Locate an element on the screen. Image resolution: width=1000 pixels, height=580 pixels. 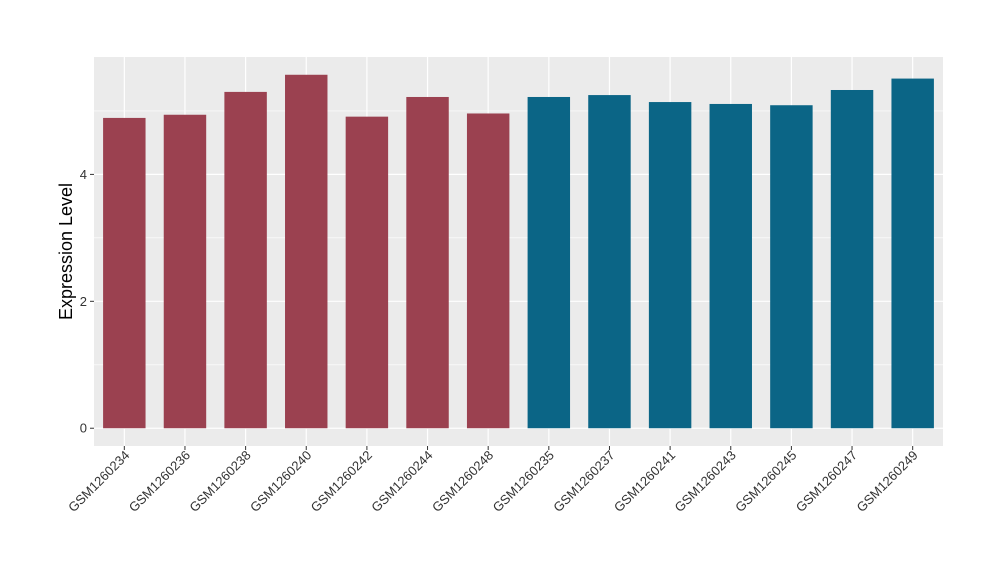
bar-GSM1260247 is located at coordinates (852, 259).